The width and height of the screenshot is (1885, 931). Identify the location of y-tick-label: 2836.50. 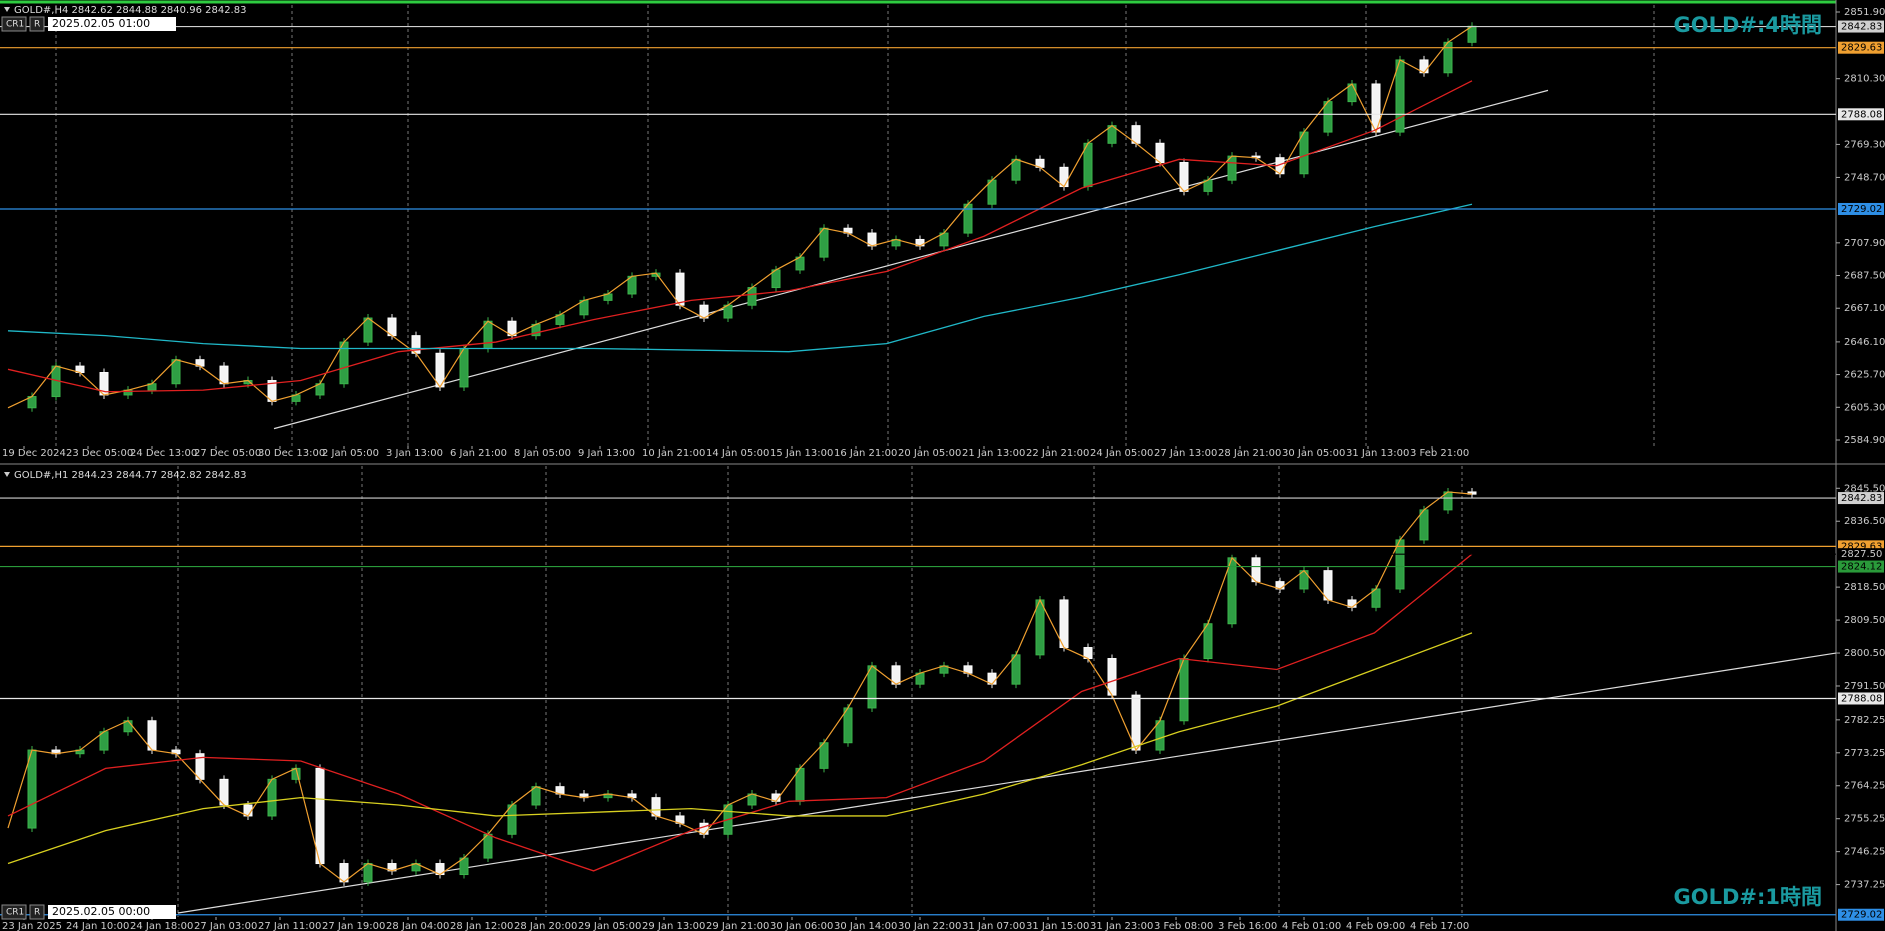
(1864, 521).